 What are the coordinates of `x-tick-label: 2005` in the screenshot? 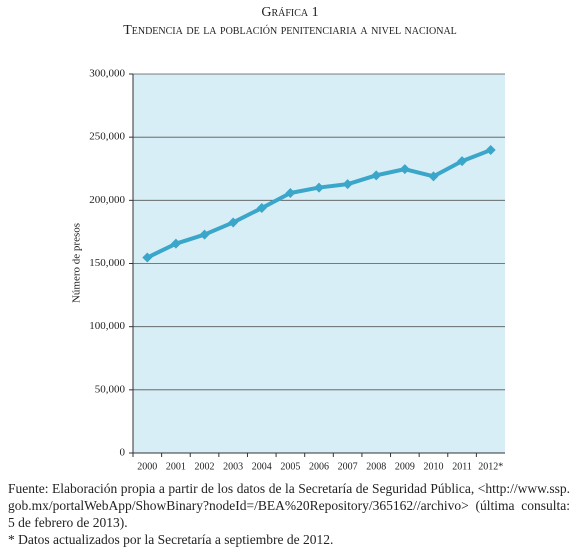 It's located at (290, 466).